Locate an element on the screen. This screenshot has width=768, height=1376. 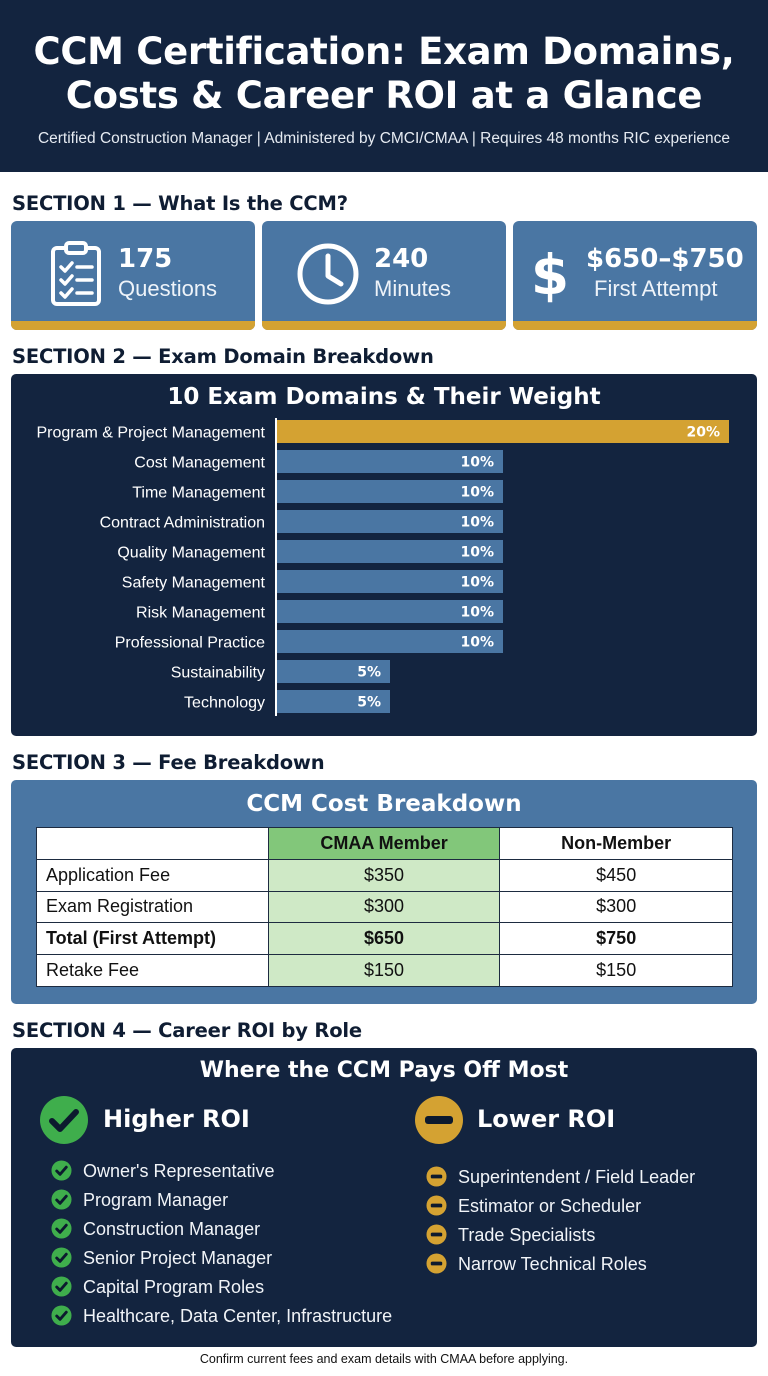
section-3-heading: SECTION 3 — Fee Breakdown is located at coordinates (168, 762).